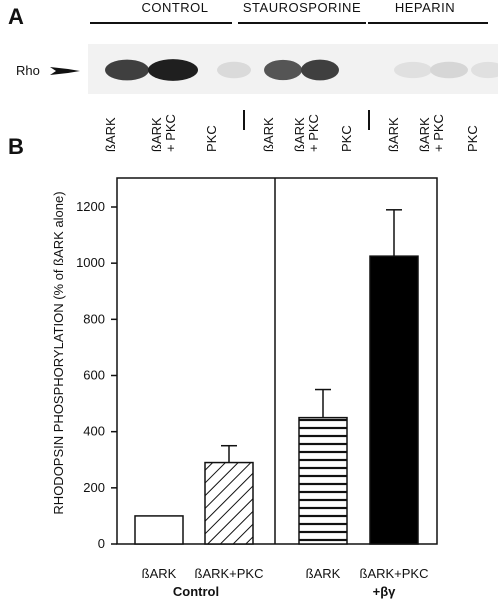 The height and width of the screenshot is (602, 500). What do you see at coordinates (161, 23) in the screenshot?
I see `group-line-control` at bounding box center [161, 23].